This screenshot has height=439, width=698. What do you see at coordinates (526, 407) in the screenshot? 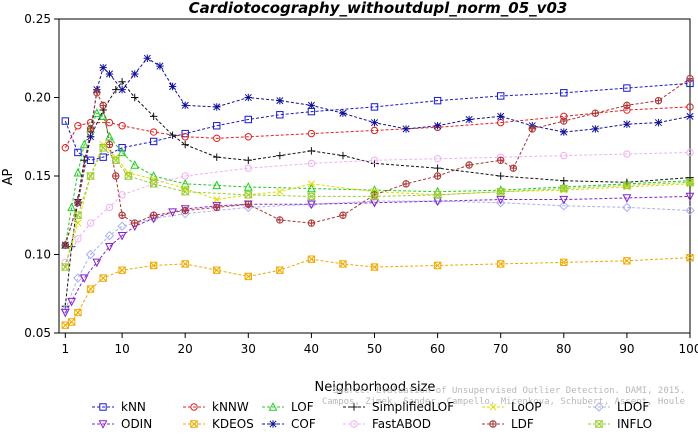
I see `legend-label-loop: LoOP` at bounding box center [526, 407].